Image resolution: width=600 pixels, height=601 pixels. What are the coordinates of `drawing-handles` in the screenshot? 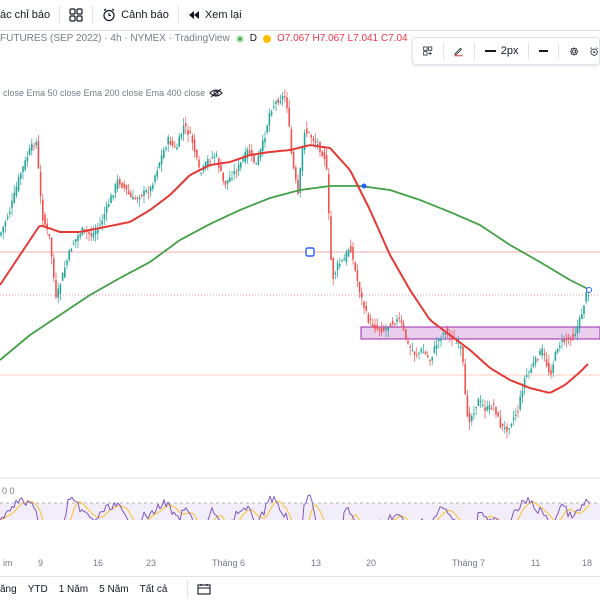 It's located at (448, 238).